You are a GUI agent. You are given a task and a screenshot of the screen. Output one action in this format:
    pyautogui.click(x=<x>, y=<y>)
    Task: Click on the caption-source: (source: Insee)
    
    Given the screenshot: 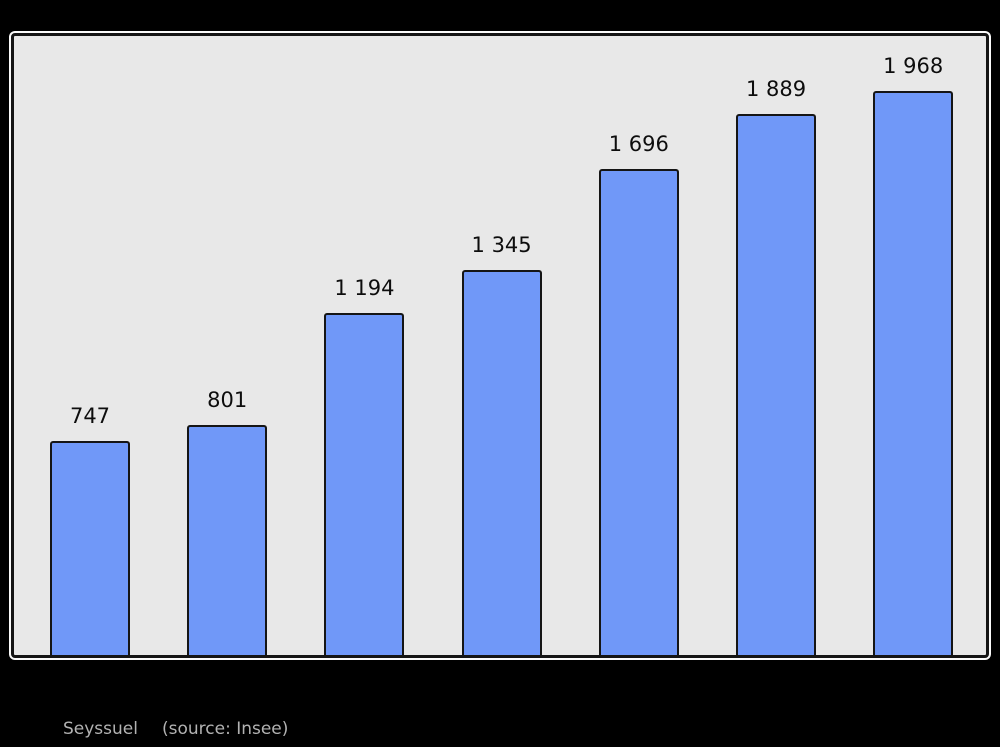 What is the action you would take?
    pyautogui.click(x=225, y=729)
    